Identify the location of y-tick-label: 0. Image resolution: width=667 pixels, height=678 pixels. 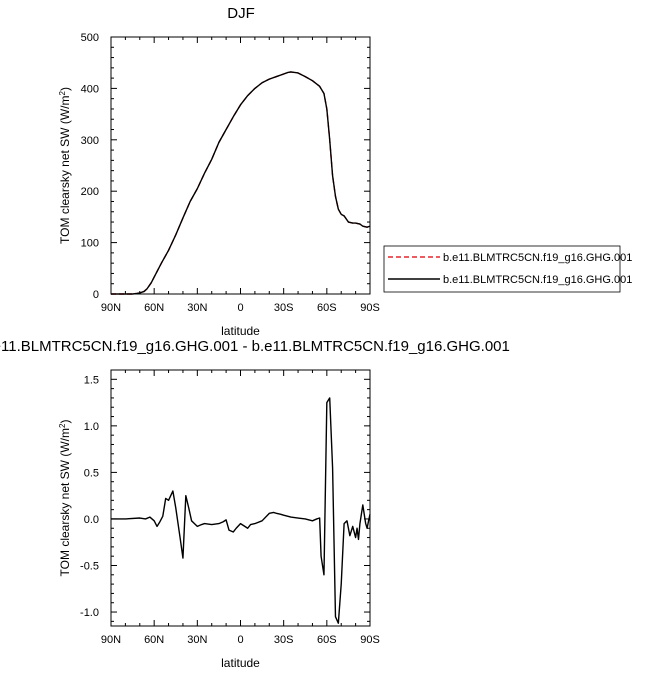
(96, 295).